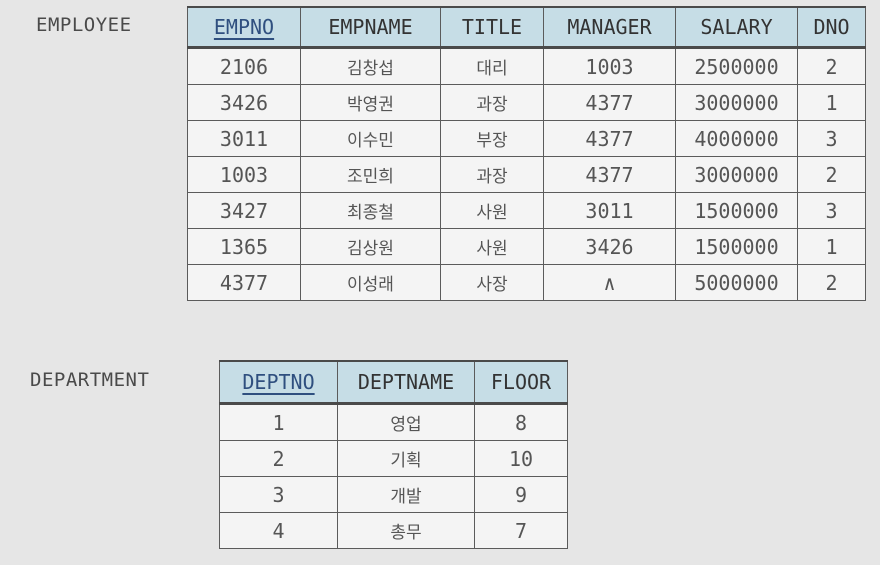 This screenshot has width=880, height=565. Describe the element at coordinates (370, 66) in the screenshot. I see `cell-empname: 김창섭` at that location.